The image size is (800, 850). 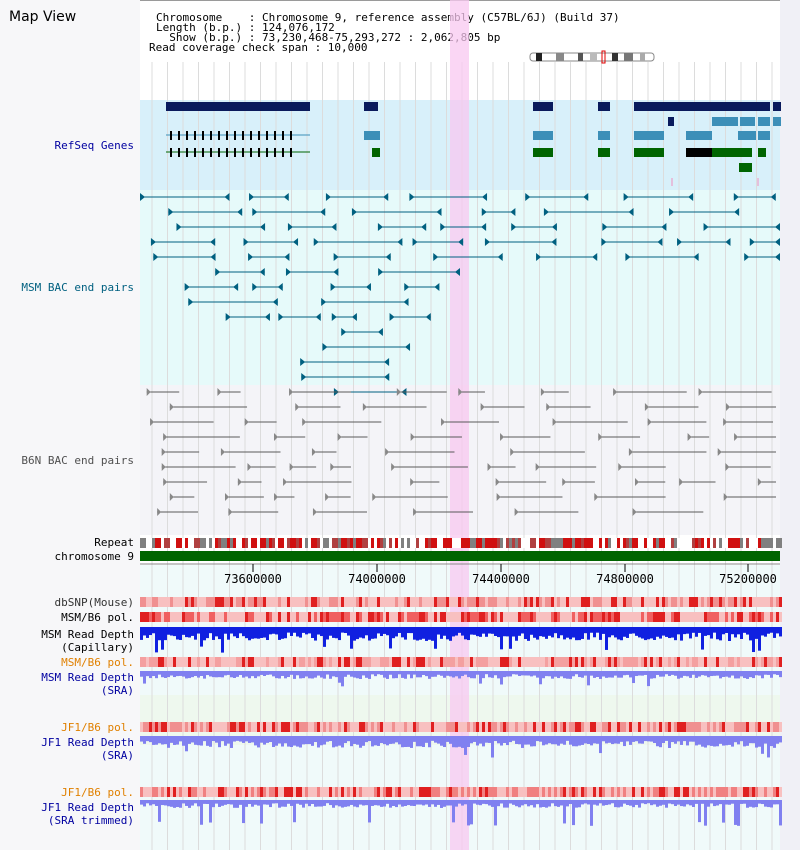 I want to click on track-label-msm-bac: MSM BAC end pairs, so click(x=77, y=287).